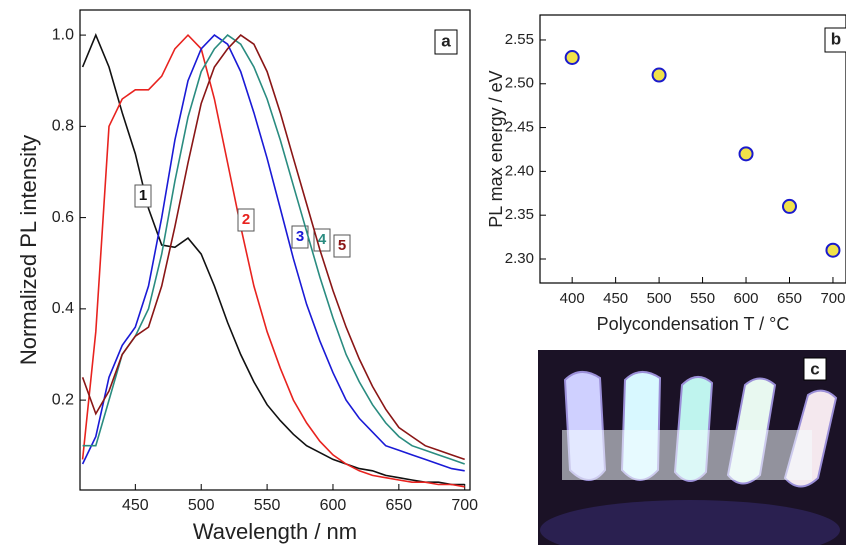  What do you see at coordinates (275, 531) in the screenshot?
I see `x-axis-label: Wavelength / nm` at bounding box center [275, 531].